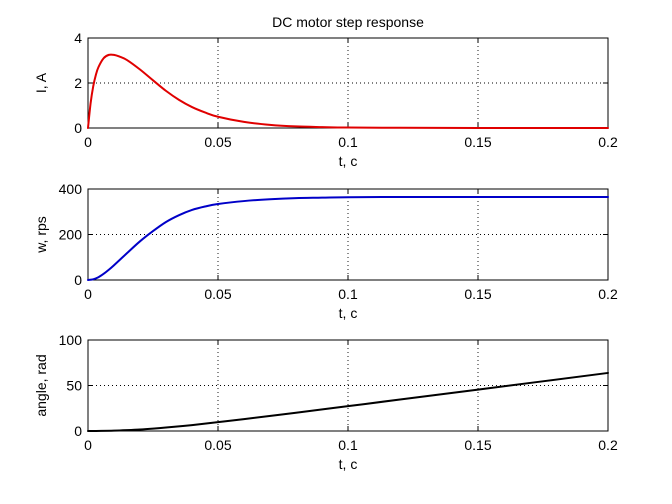 The width and height of the screenshot is (672, 504). I want to click on y-axis-label: w, rps, so click(41, 235).